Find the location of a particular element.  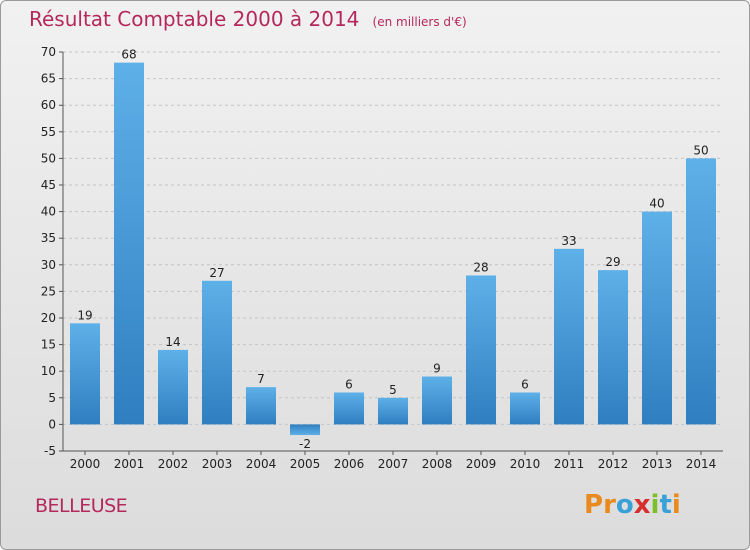

x-tick-label: 2007 is located at coordinates (393, 464).